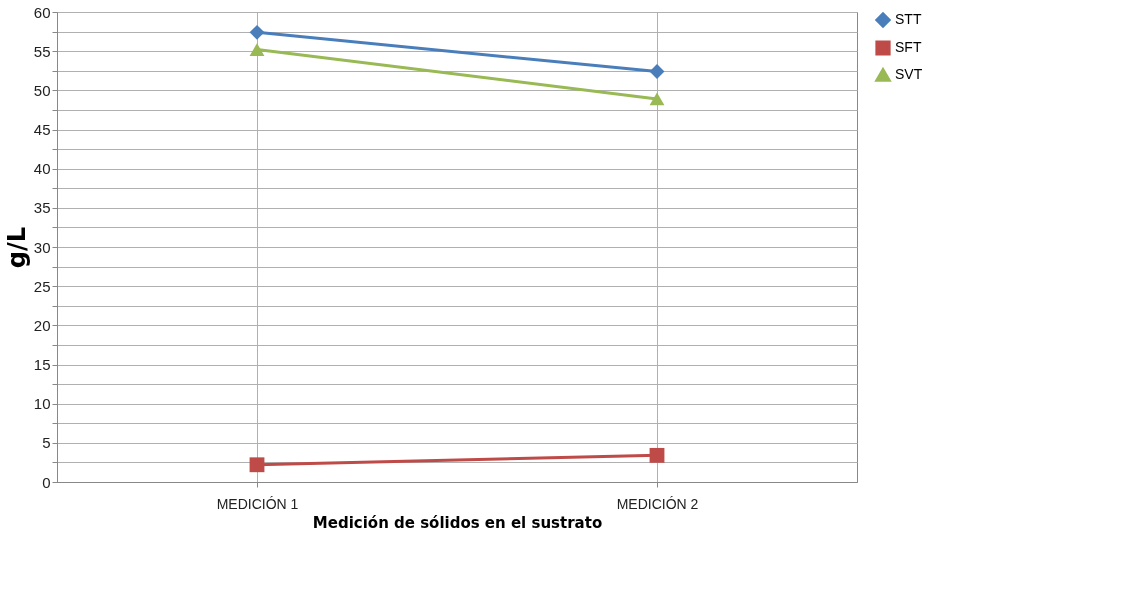  Describe the element at coordinates (16, 247) in the screenshot. I see `y-axis-title: g/L` at that location.